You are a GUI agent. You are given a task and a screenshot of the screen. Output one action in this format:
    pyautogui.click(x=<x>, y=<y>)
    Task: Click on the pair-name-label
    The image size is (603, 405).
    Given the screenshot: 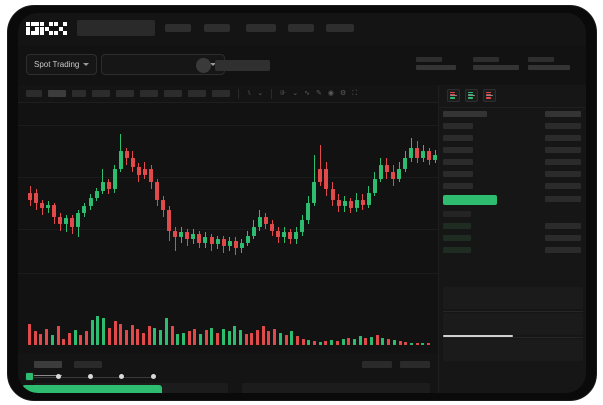 What is the action you would take?
    pyautogui.click(x=242, y=65)
    